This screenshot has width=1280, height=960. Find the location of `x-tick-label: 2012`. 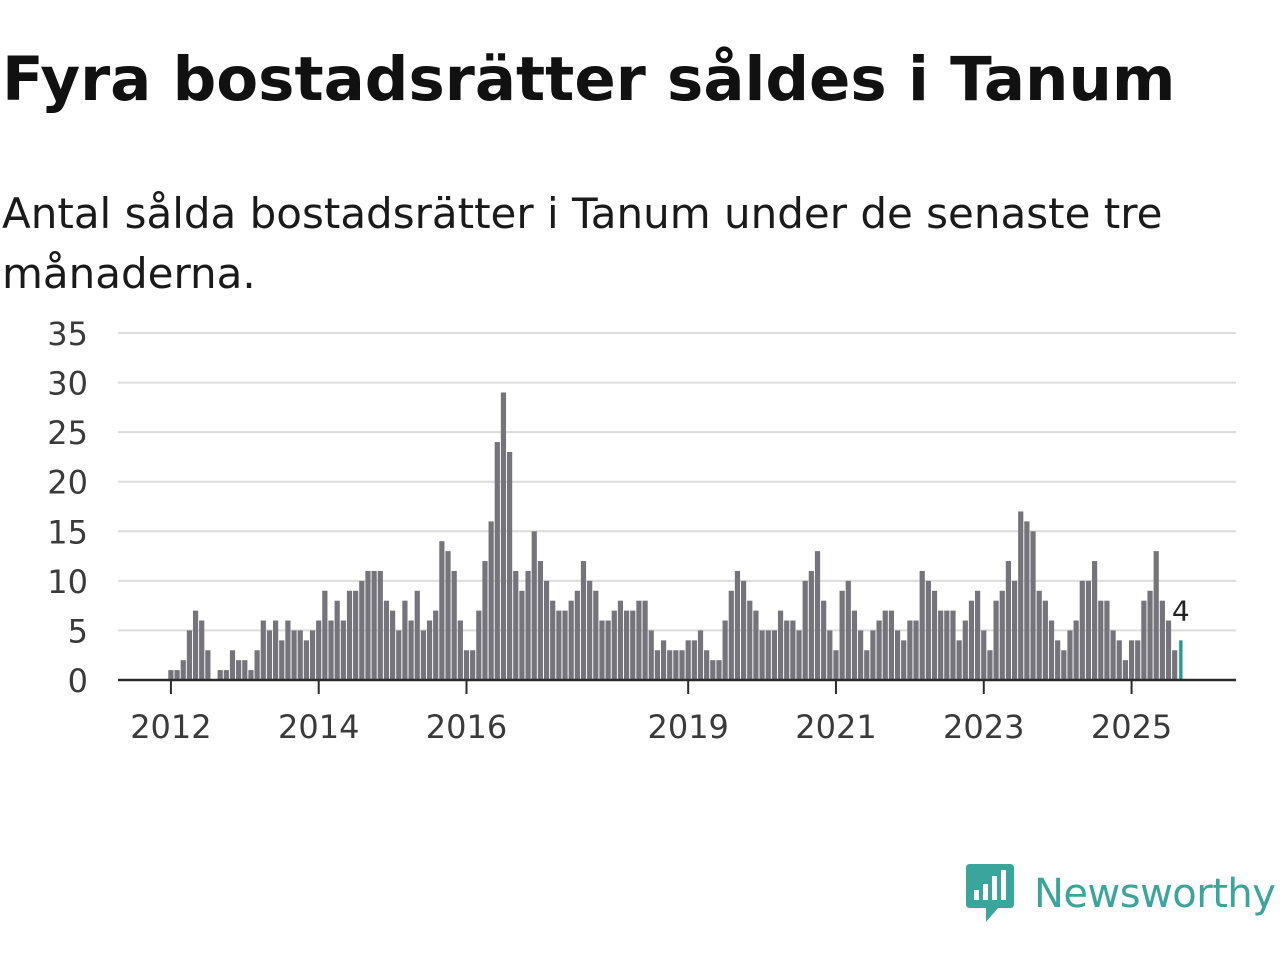

x-tick-label: 2012 is located at coordinates (170, 727).